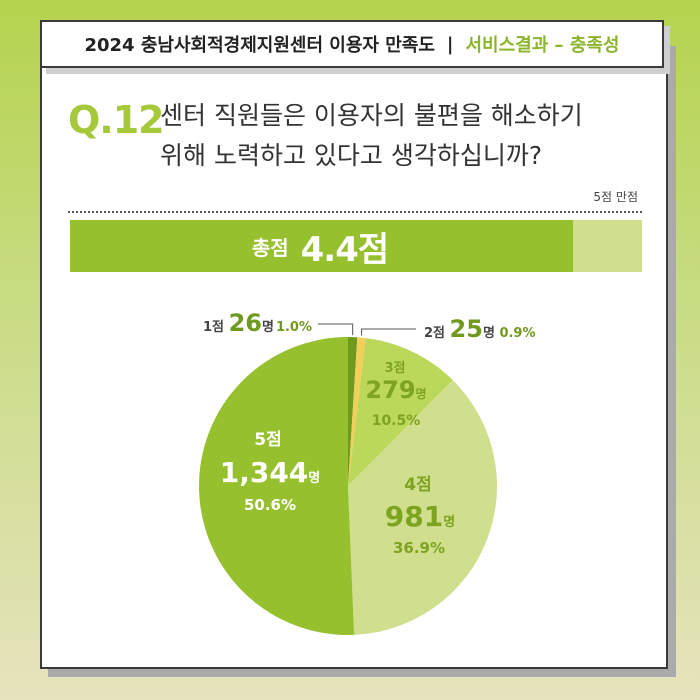  Describe the element at coordinates (270, 472) in the screenshot. I see `label-slice-5-count: 1,344명` at that location.